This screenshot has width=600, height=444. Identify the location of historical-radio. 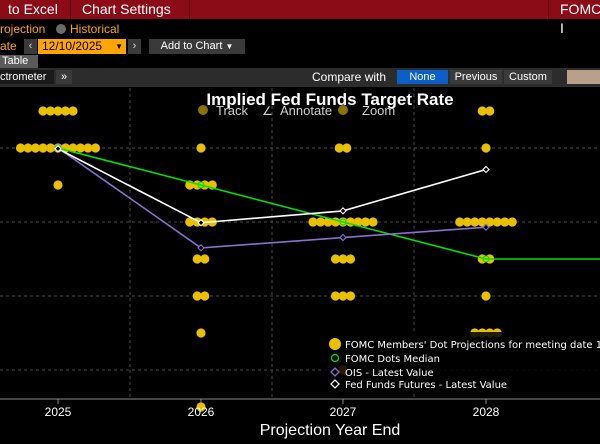
(61, 29).